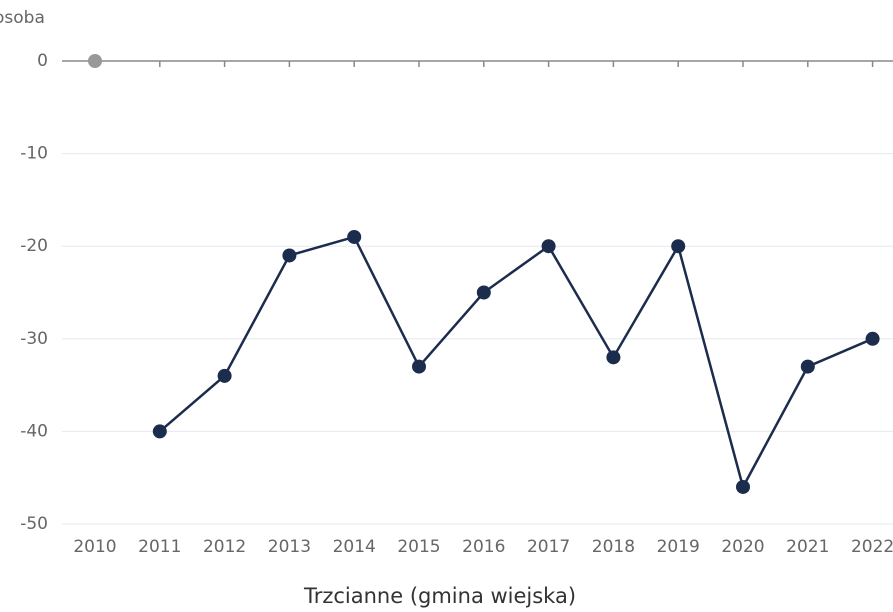 The image size is (893, 612). Describe the element at coordinates (34, 431) in the screenshot. I see `y-tick-label: -40` at that location.